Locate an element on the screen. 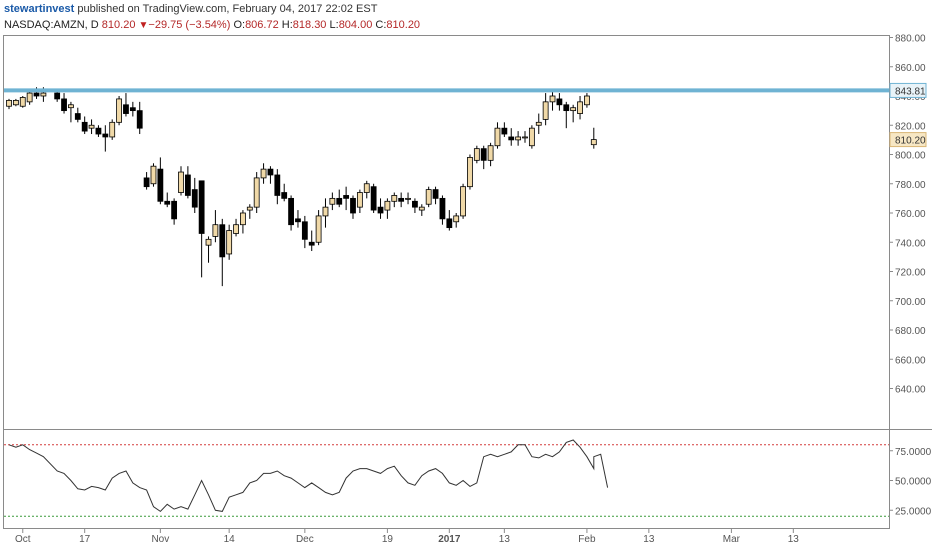 The height and width of the screenshot is (550, 932). price-change: −29.75 (−3.54%) is located at coordinates (189, 25).